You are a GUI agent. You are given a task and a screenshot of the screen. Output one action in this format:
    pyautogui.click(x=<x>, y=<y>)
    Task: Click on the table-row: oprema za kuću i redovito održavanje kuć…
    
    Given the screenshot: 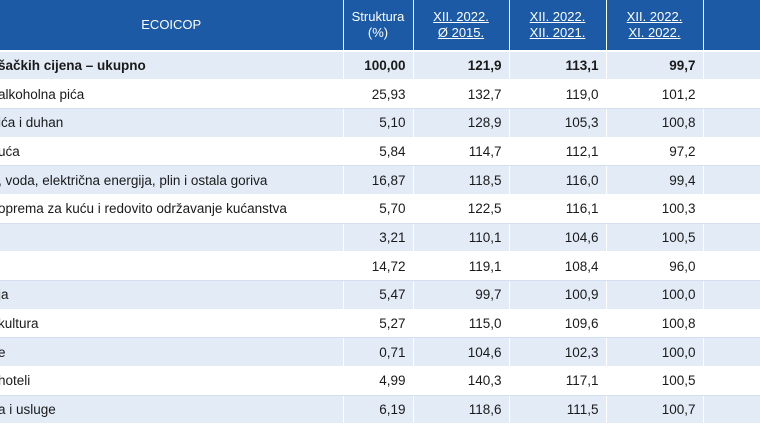 What is the action you would take?
    pyautogui.click(x=380, y=209)
    